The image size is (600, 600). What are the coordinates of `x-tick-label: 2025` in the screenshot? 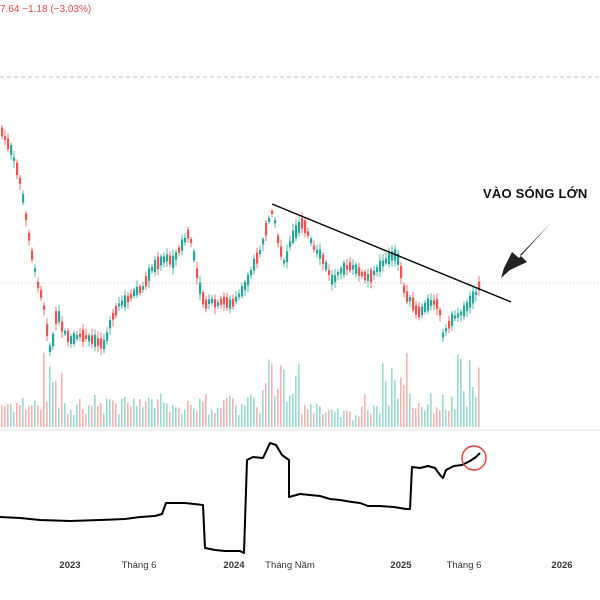 It's located at (401, 565).